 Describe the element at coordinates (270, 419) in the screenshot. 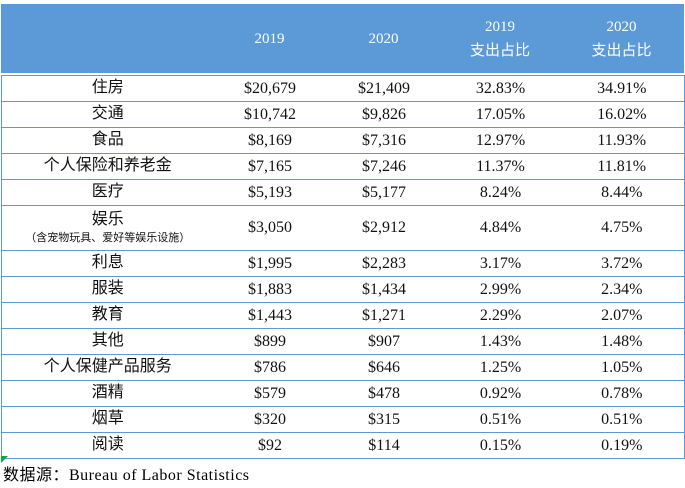

I see `value-cell: $320` at that location.